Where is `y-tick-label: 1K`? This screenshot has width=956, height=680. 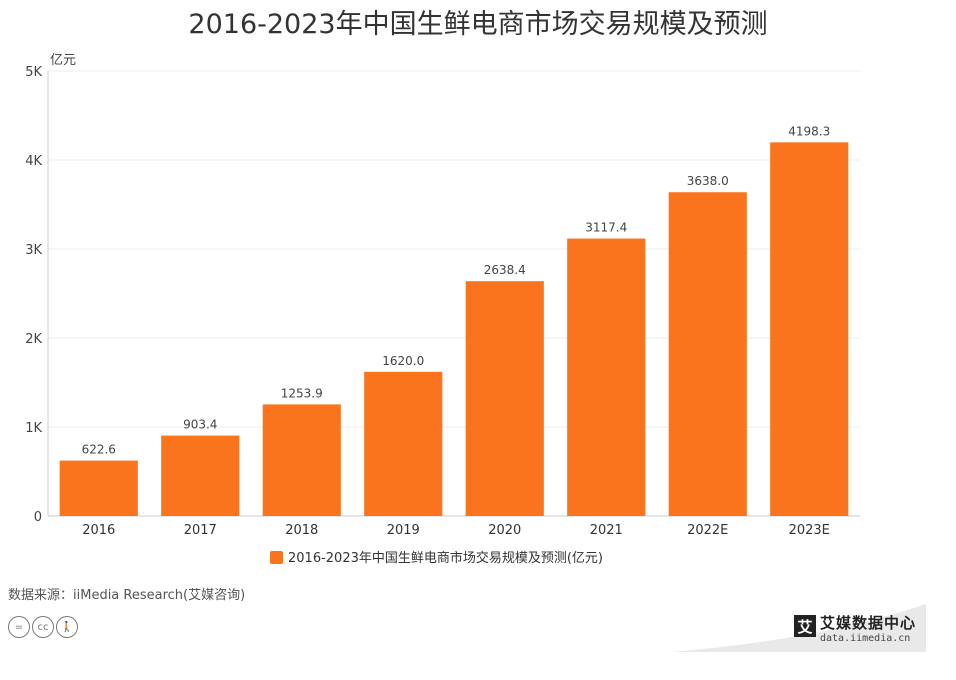
y-tick-label: 1K is located at coordinates (33, 428).